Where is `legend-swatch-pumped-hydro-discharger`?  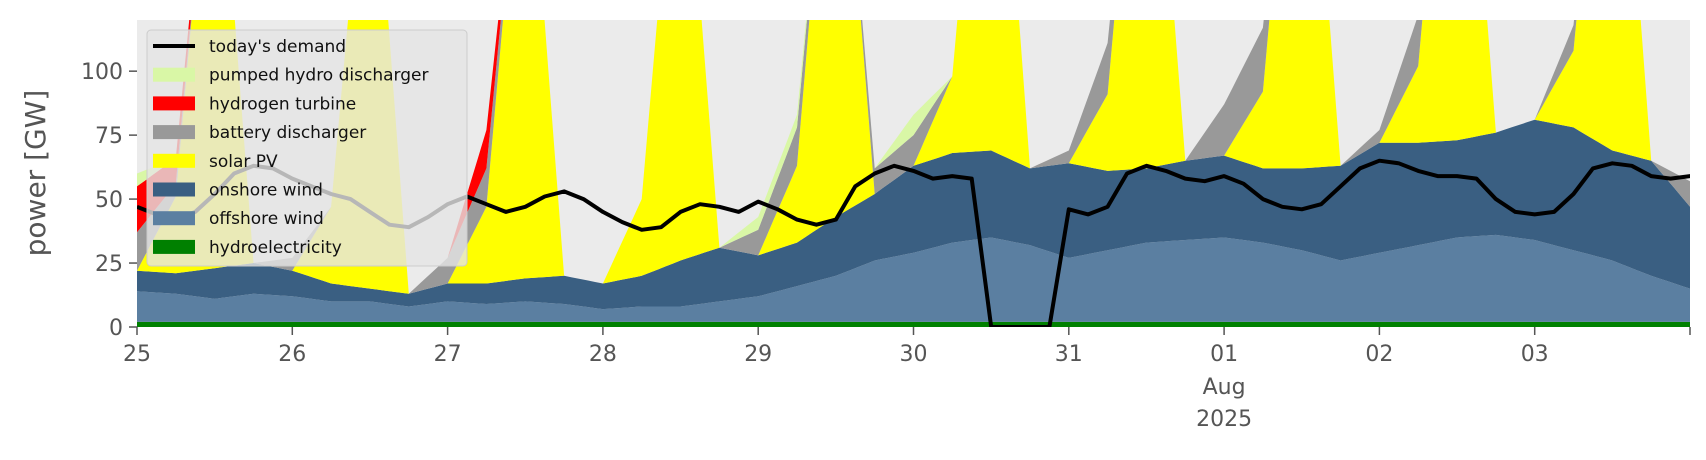
legend-swatch-pumped-hydro-discharger is located at coordinates (174, 74).